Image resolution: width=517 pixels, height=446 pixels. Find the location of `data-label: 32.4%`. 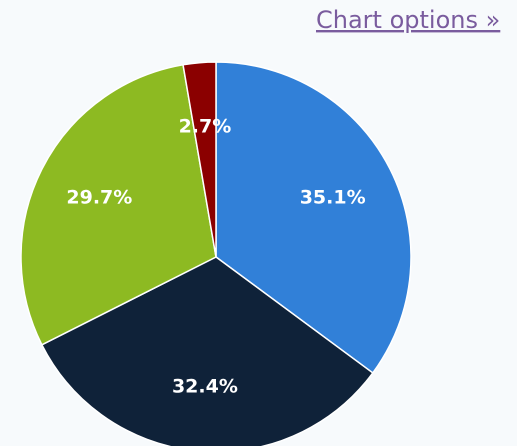

data-label: 32.4% is located at coordinates (205, 387).